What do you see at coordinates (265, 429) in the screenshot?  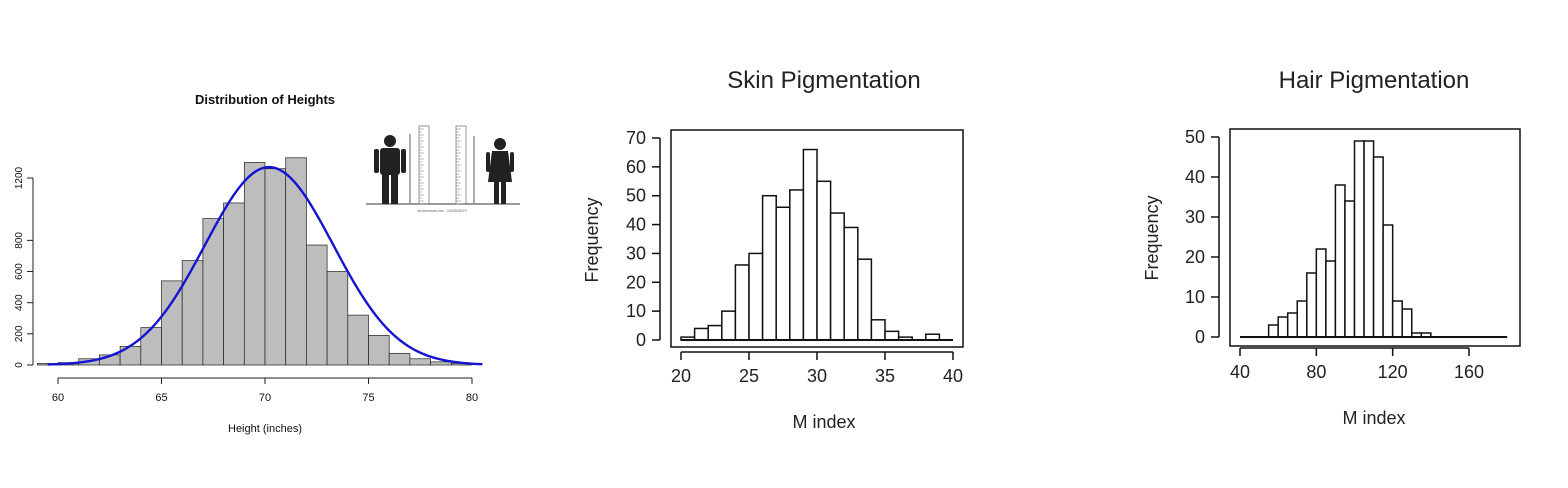 I see `heights-x-axis-label: Height (inches)` at bounding box center [265, 429].